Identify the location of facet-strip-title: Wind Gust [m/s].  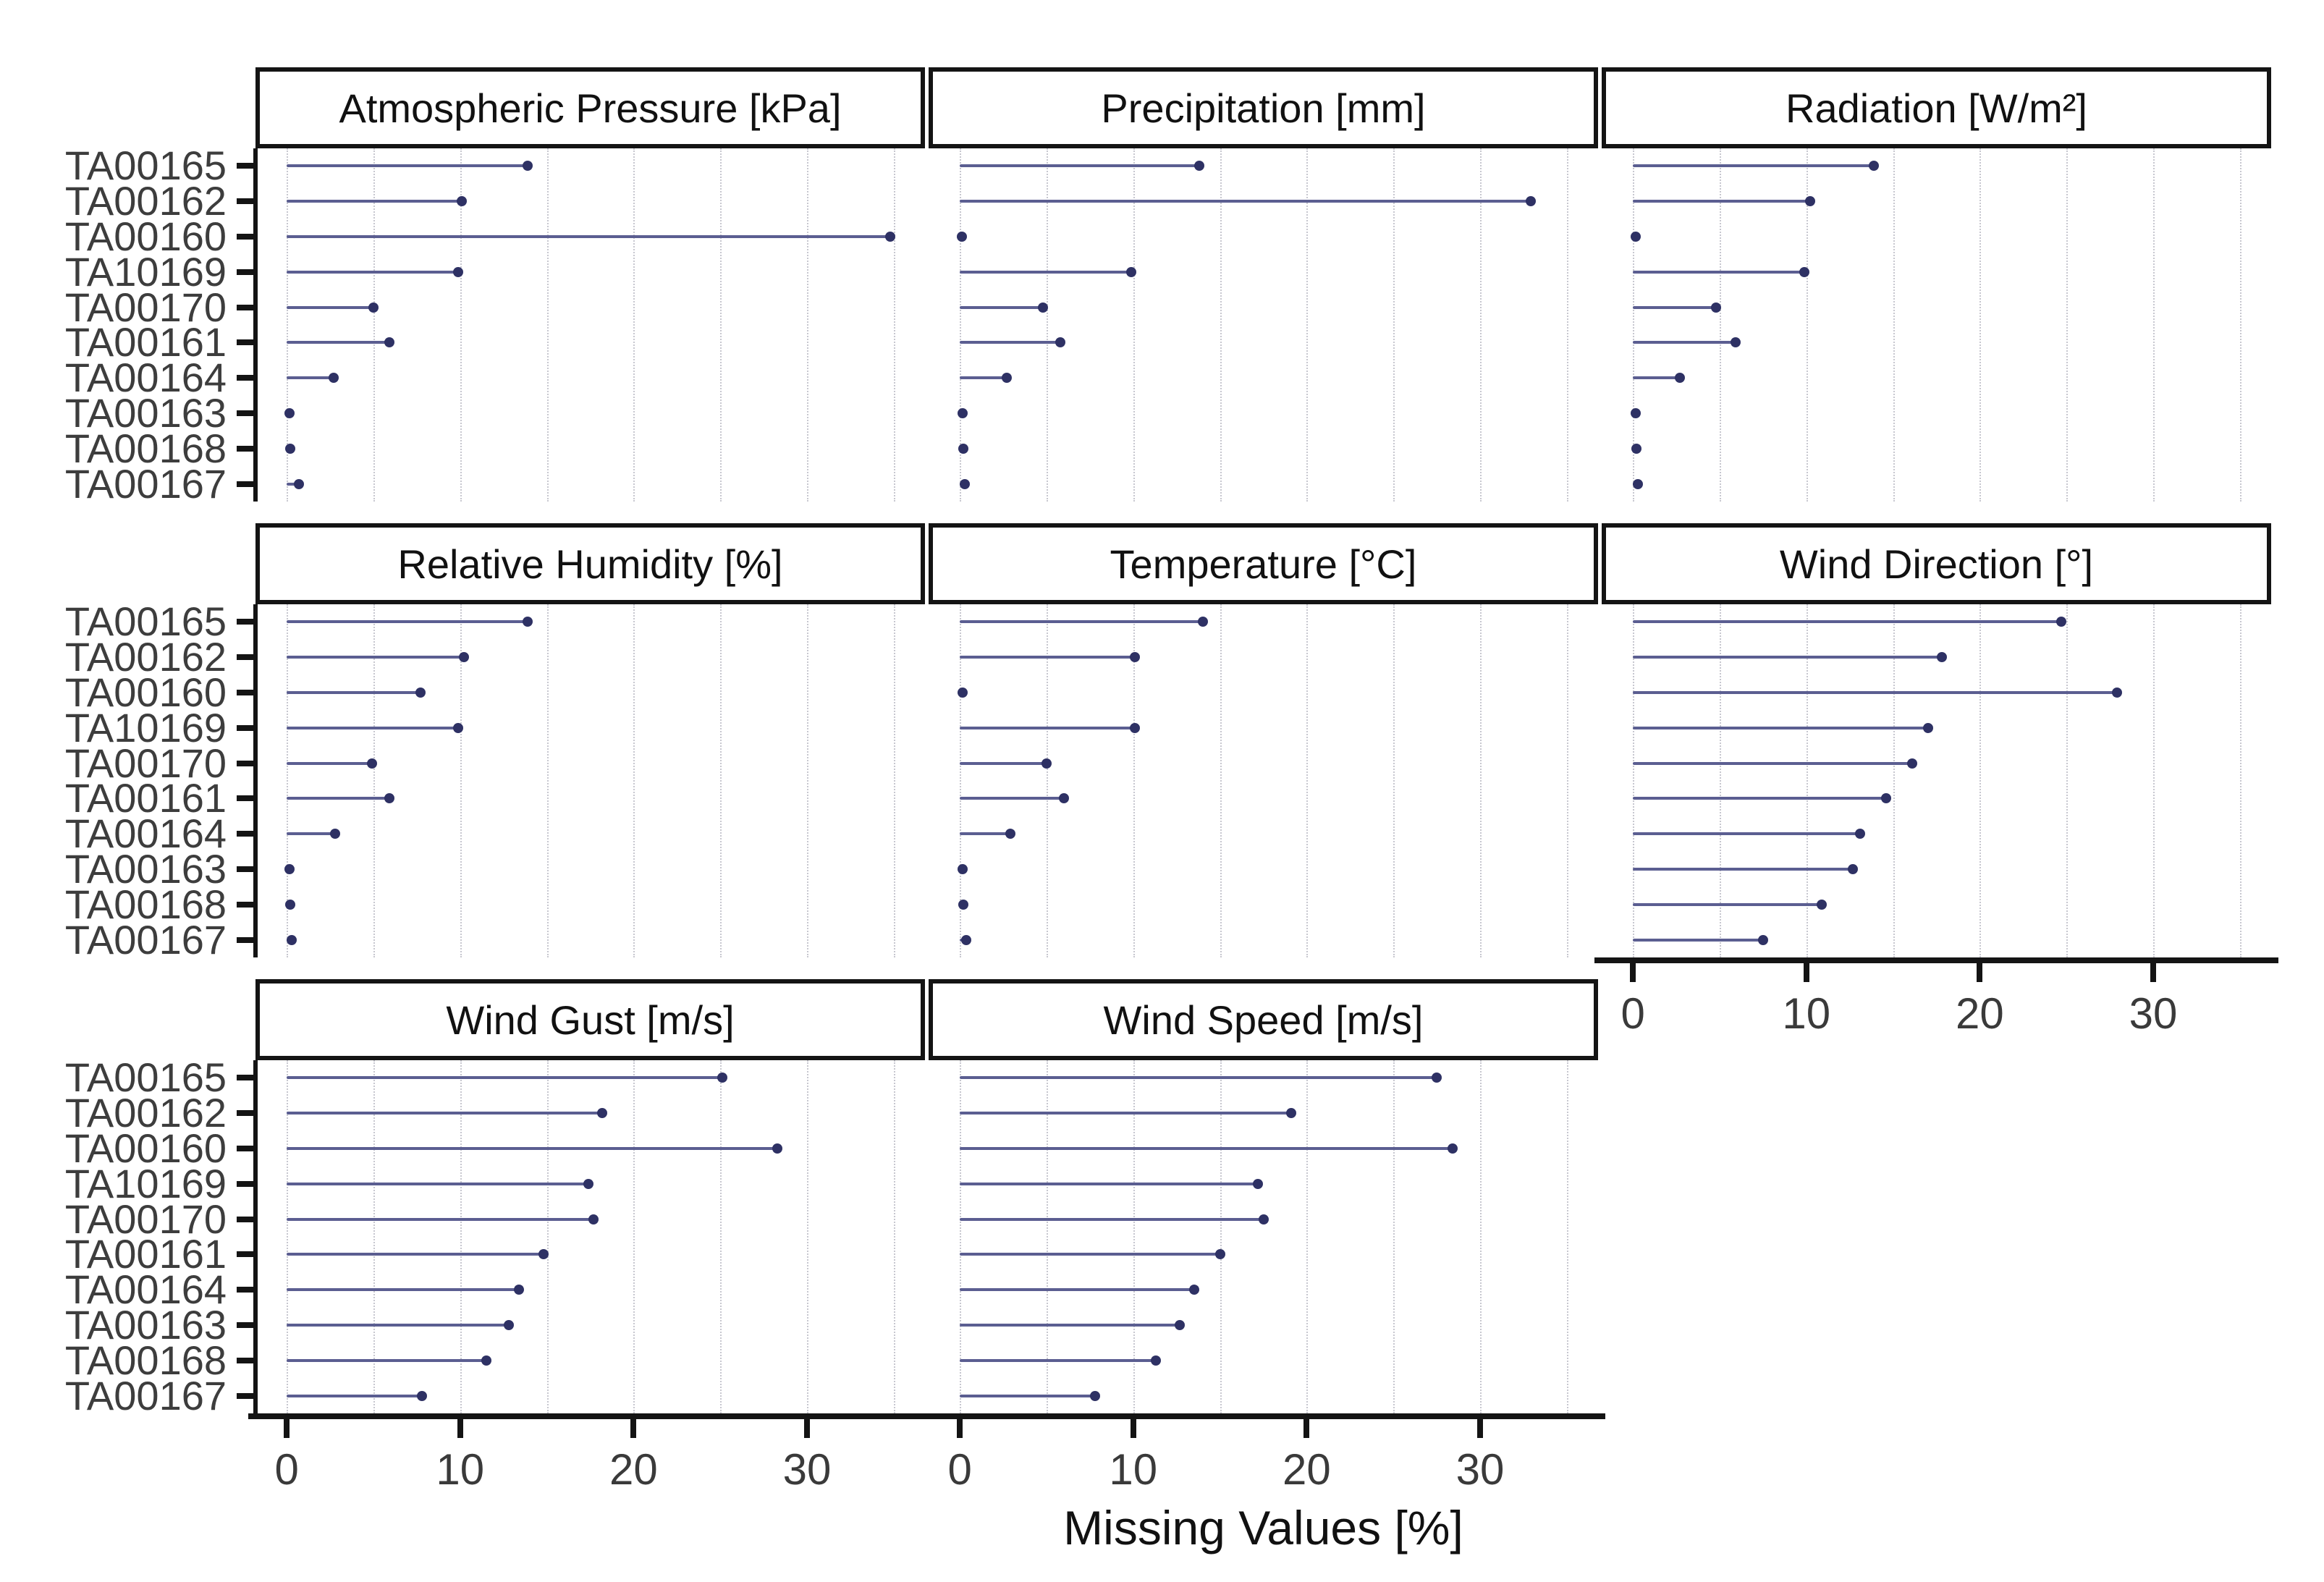
(590, 1020).